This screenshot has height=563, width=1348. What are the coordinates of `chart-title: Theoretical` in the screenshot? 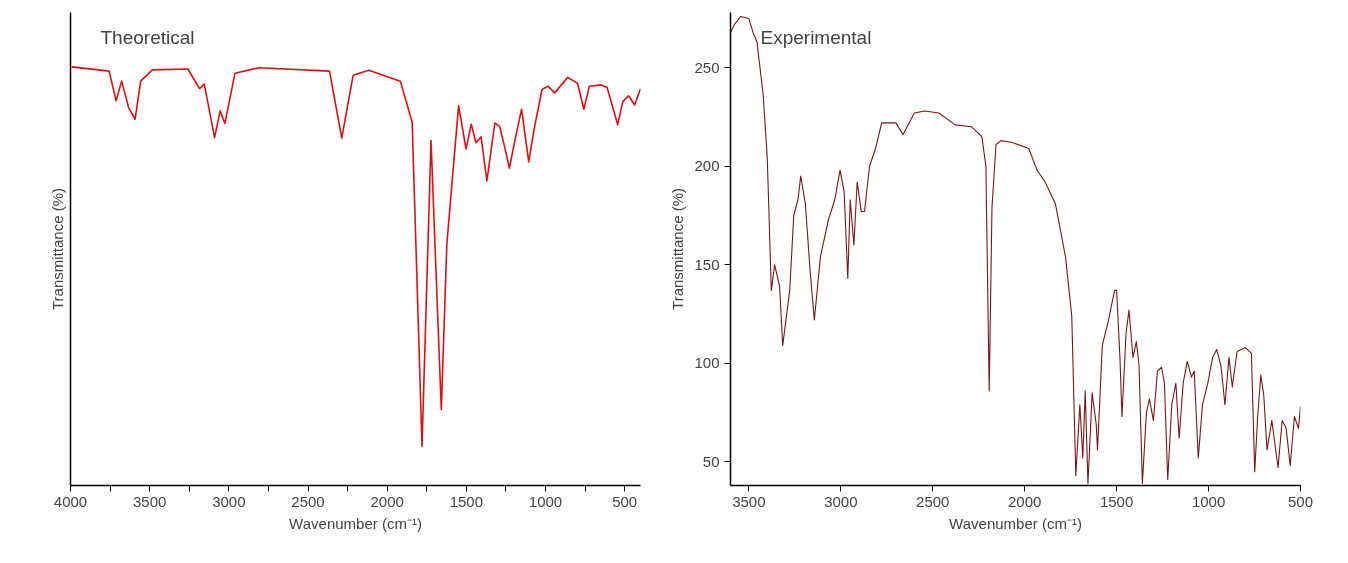 It's located at (147, 37).